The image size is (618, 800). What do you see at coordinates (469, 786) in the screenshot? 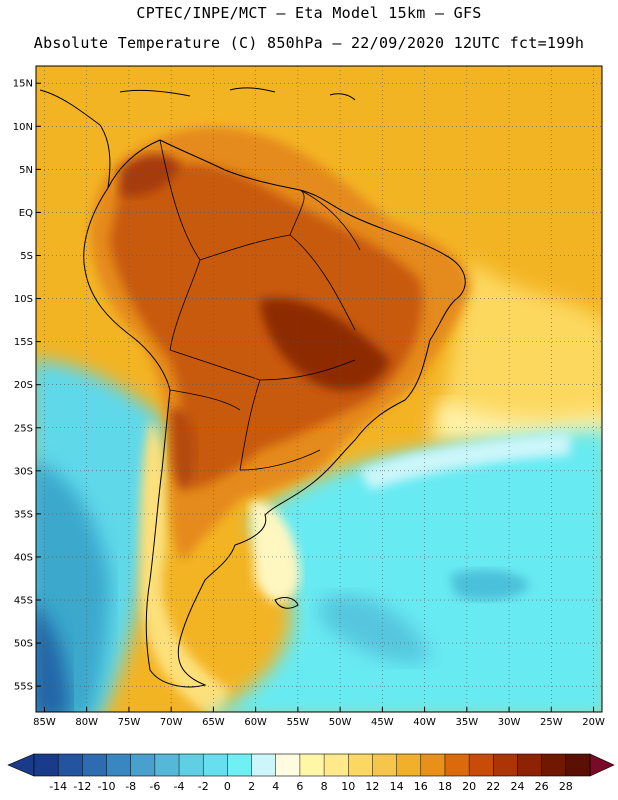
I see `colorbar-label: 20` at bounding box center [469, 786].